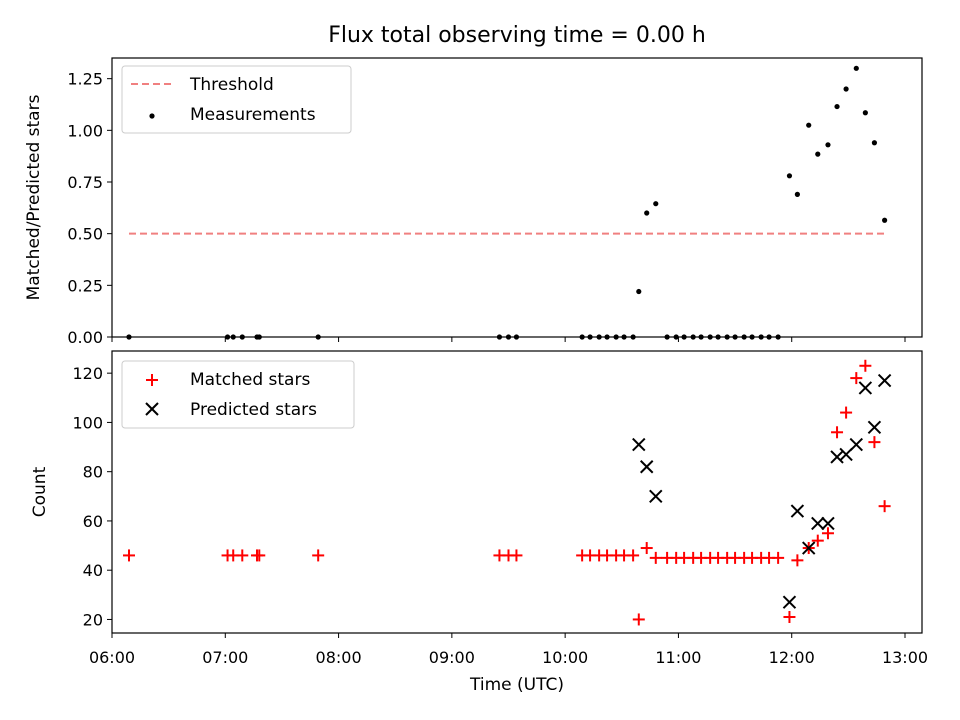 The image size is (960, 720). What do you see at coordinates (112, 657) in the screenshot?
I see `x-tick-label: 06:00` at bounding box center [112, 657].